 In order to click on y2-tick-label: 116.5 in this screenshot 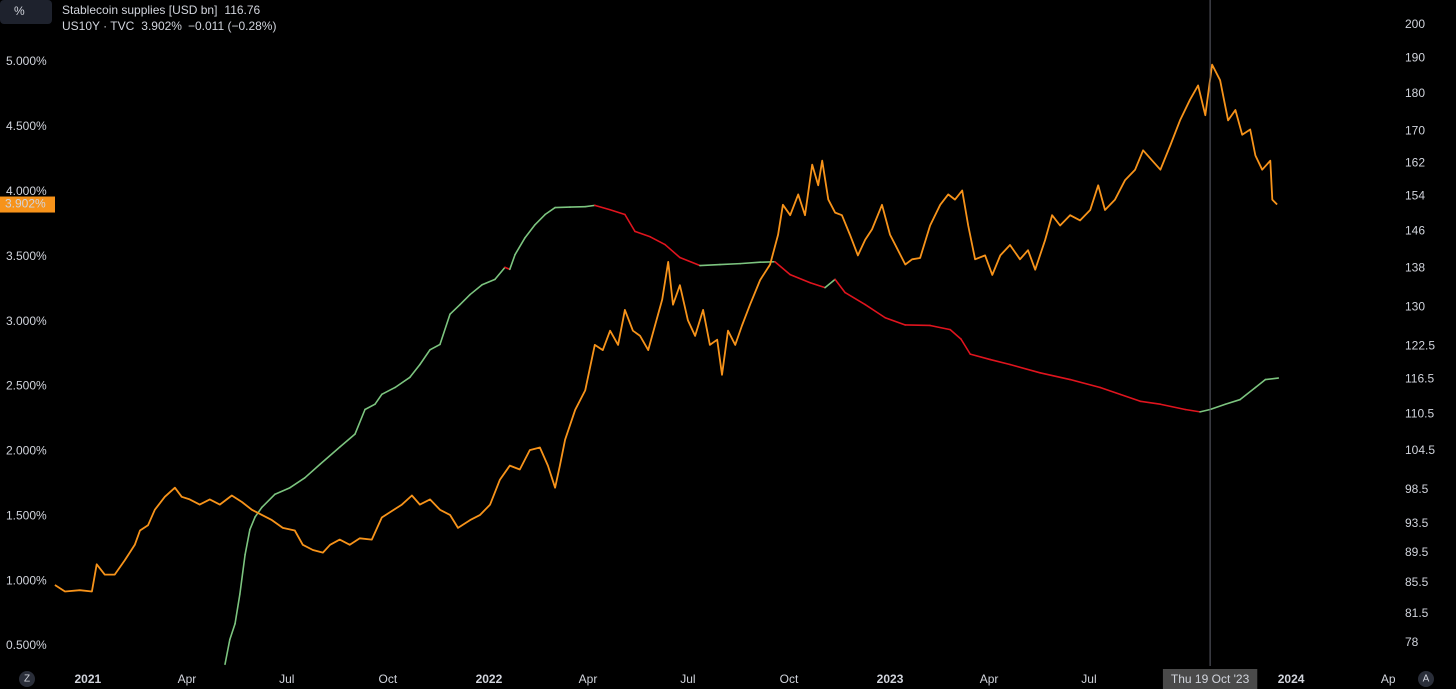, I will do `click(1419, 379)`.